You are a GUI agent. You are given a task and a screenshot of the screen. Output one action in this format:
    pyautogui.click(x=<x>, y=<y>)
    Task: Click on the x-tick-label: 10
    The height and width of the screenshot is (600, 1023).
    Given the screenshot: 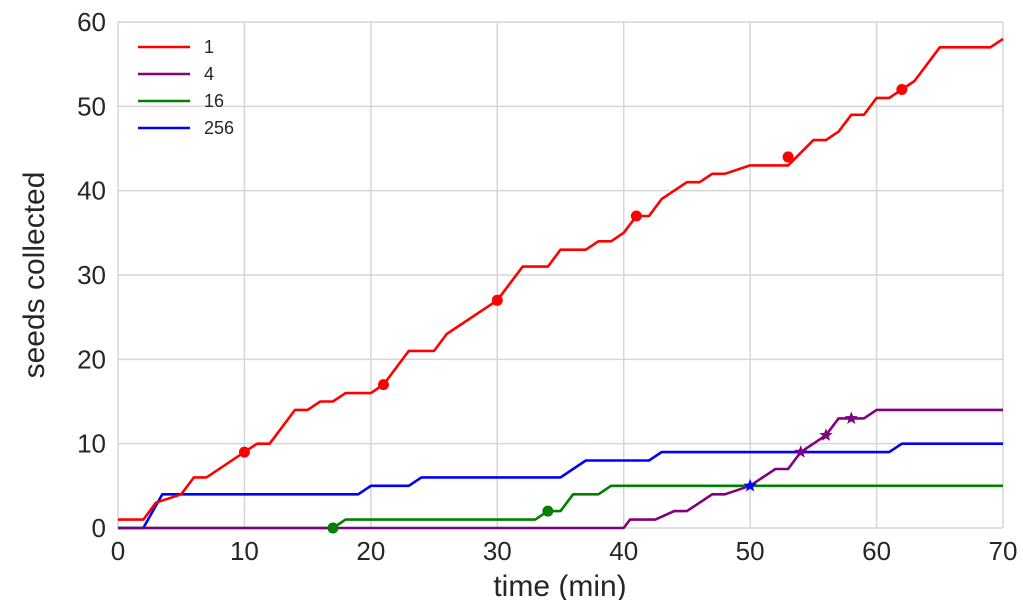 What is the action you would take?
    pyautogui.click(x=244, y=551)
    